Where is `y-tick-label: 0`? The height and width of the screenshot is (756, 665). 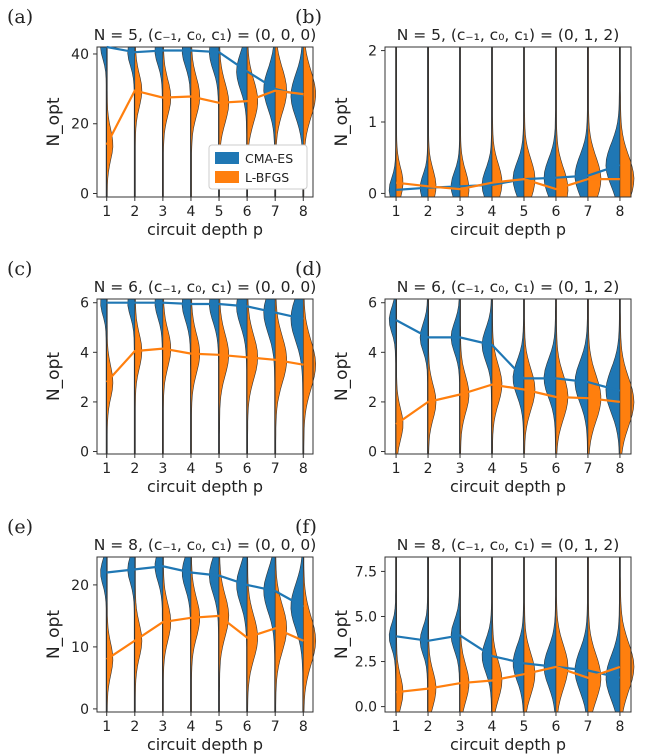 y-tick-label: 0 is located at coordinates (84, 453).